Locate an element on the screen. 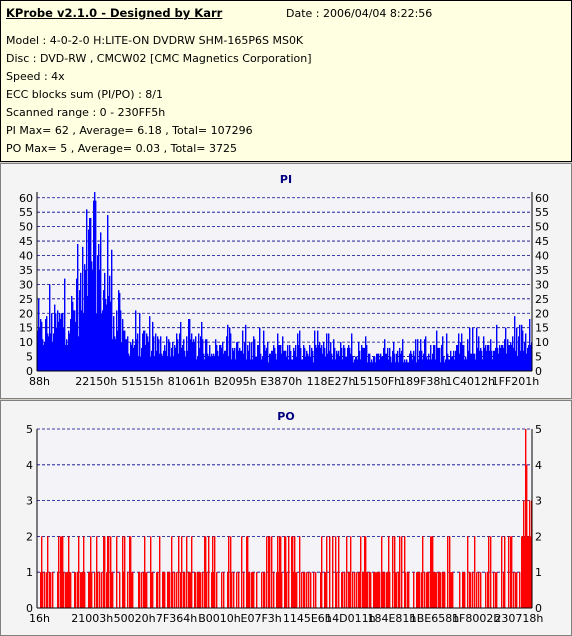 The width and height of the screenshot is (572, 636). y-tick-label-right: 40 is located at coordinates (542, 256).